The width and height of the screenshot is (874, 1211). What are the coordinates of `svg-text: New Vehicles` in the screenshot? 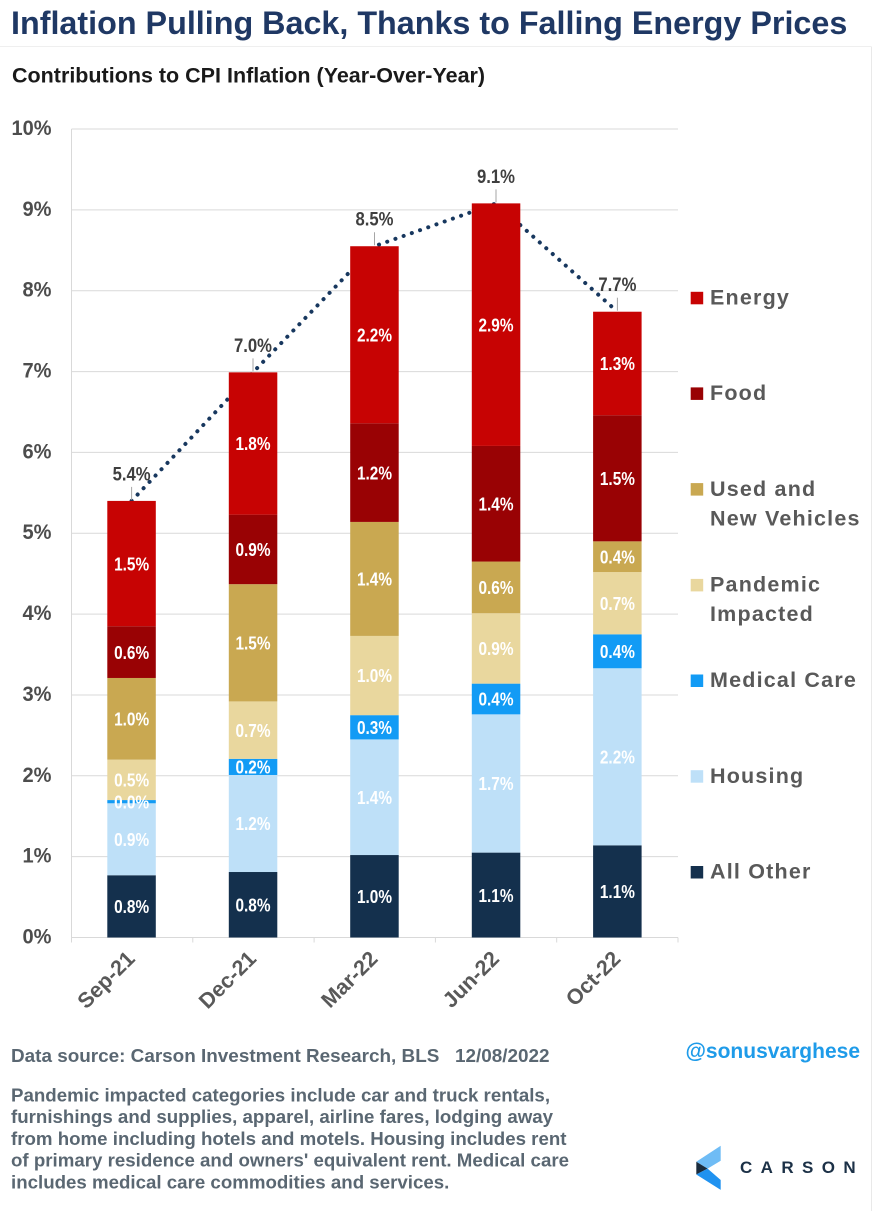 It's located at (785, 518).